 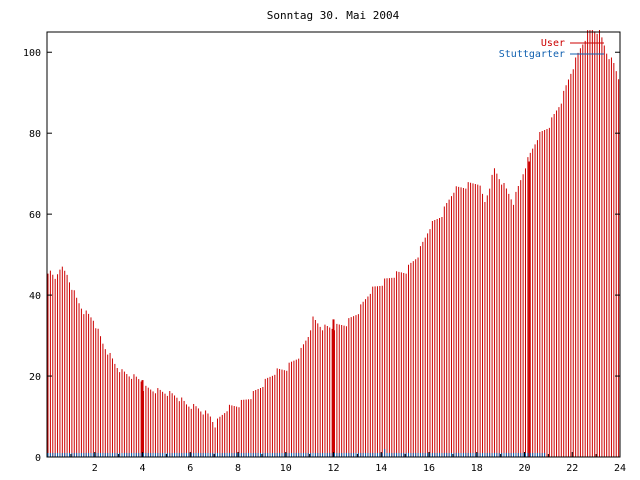 I want to click on legend-entry-stuttgarter: Stuttgarter, so click(x=532, y=54).